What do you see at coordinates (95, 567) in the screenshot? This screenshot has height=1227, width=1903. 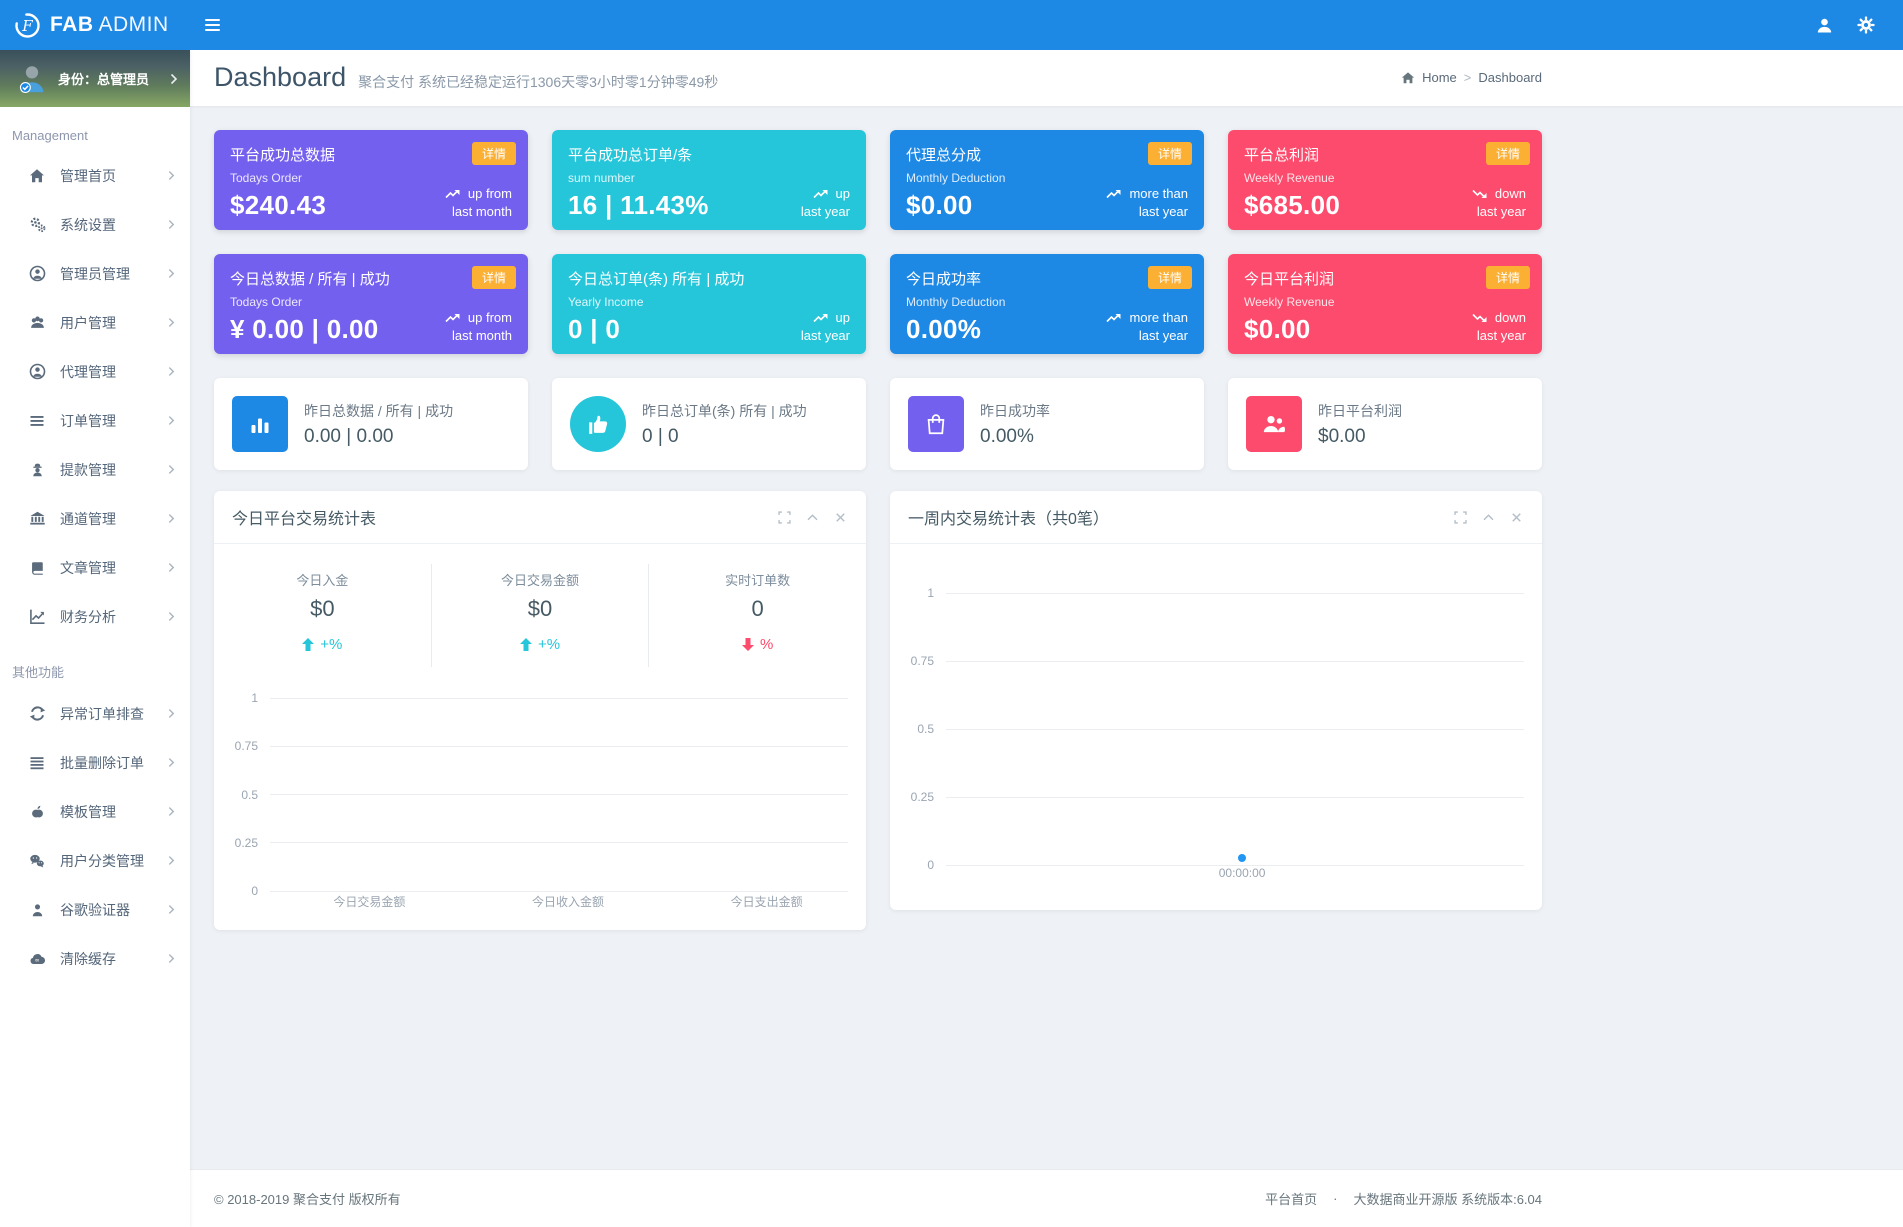 I see `sidebar-item-article-management: 文章管理` at bounding box center [95, 567].